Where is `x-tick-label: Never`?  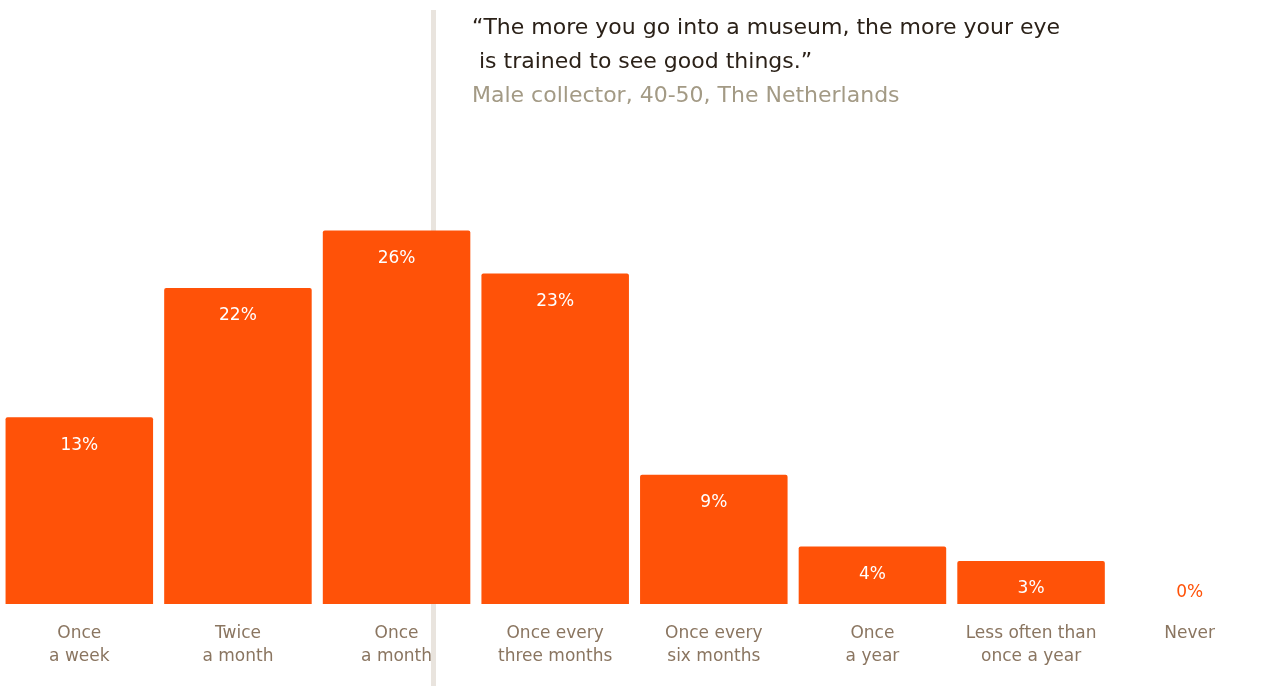
x-tick-label: Never is located at coordinates (1190, 632).